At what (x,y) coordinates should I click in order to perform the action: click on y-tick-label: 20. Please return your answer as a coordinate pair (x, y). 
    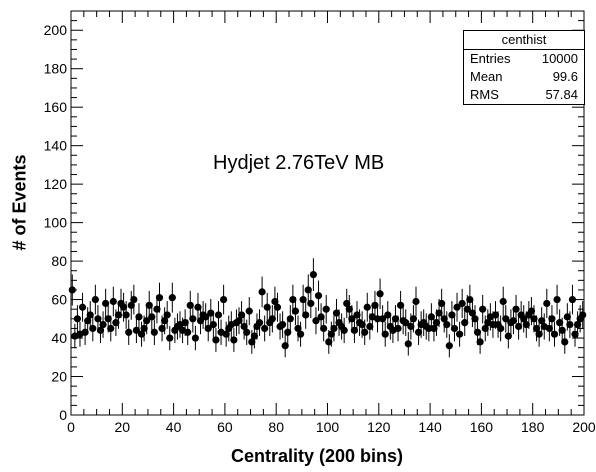
    Looking at the image, I should click on (59, 377).